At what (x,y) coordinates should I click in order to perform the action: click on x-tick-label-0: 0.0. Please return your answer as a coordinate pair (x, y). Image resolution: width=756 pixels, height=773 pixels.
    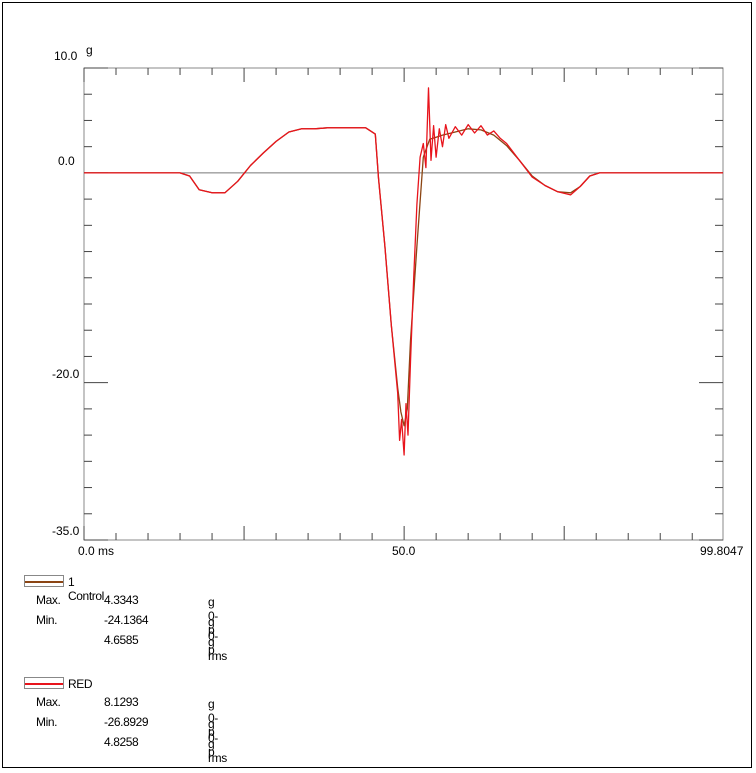
    Looking at the image, I should click on (86, 551).